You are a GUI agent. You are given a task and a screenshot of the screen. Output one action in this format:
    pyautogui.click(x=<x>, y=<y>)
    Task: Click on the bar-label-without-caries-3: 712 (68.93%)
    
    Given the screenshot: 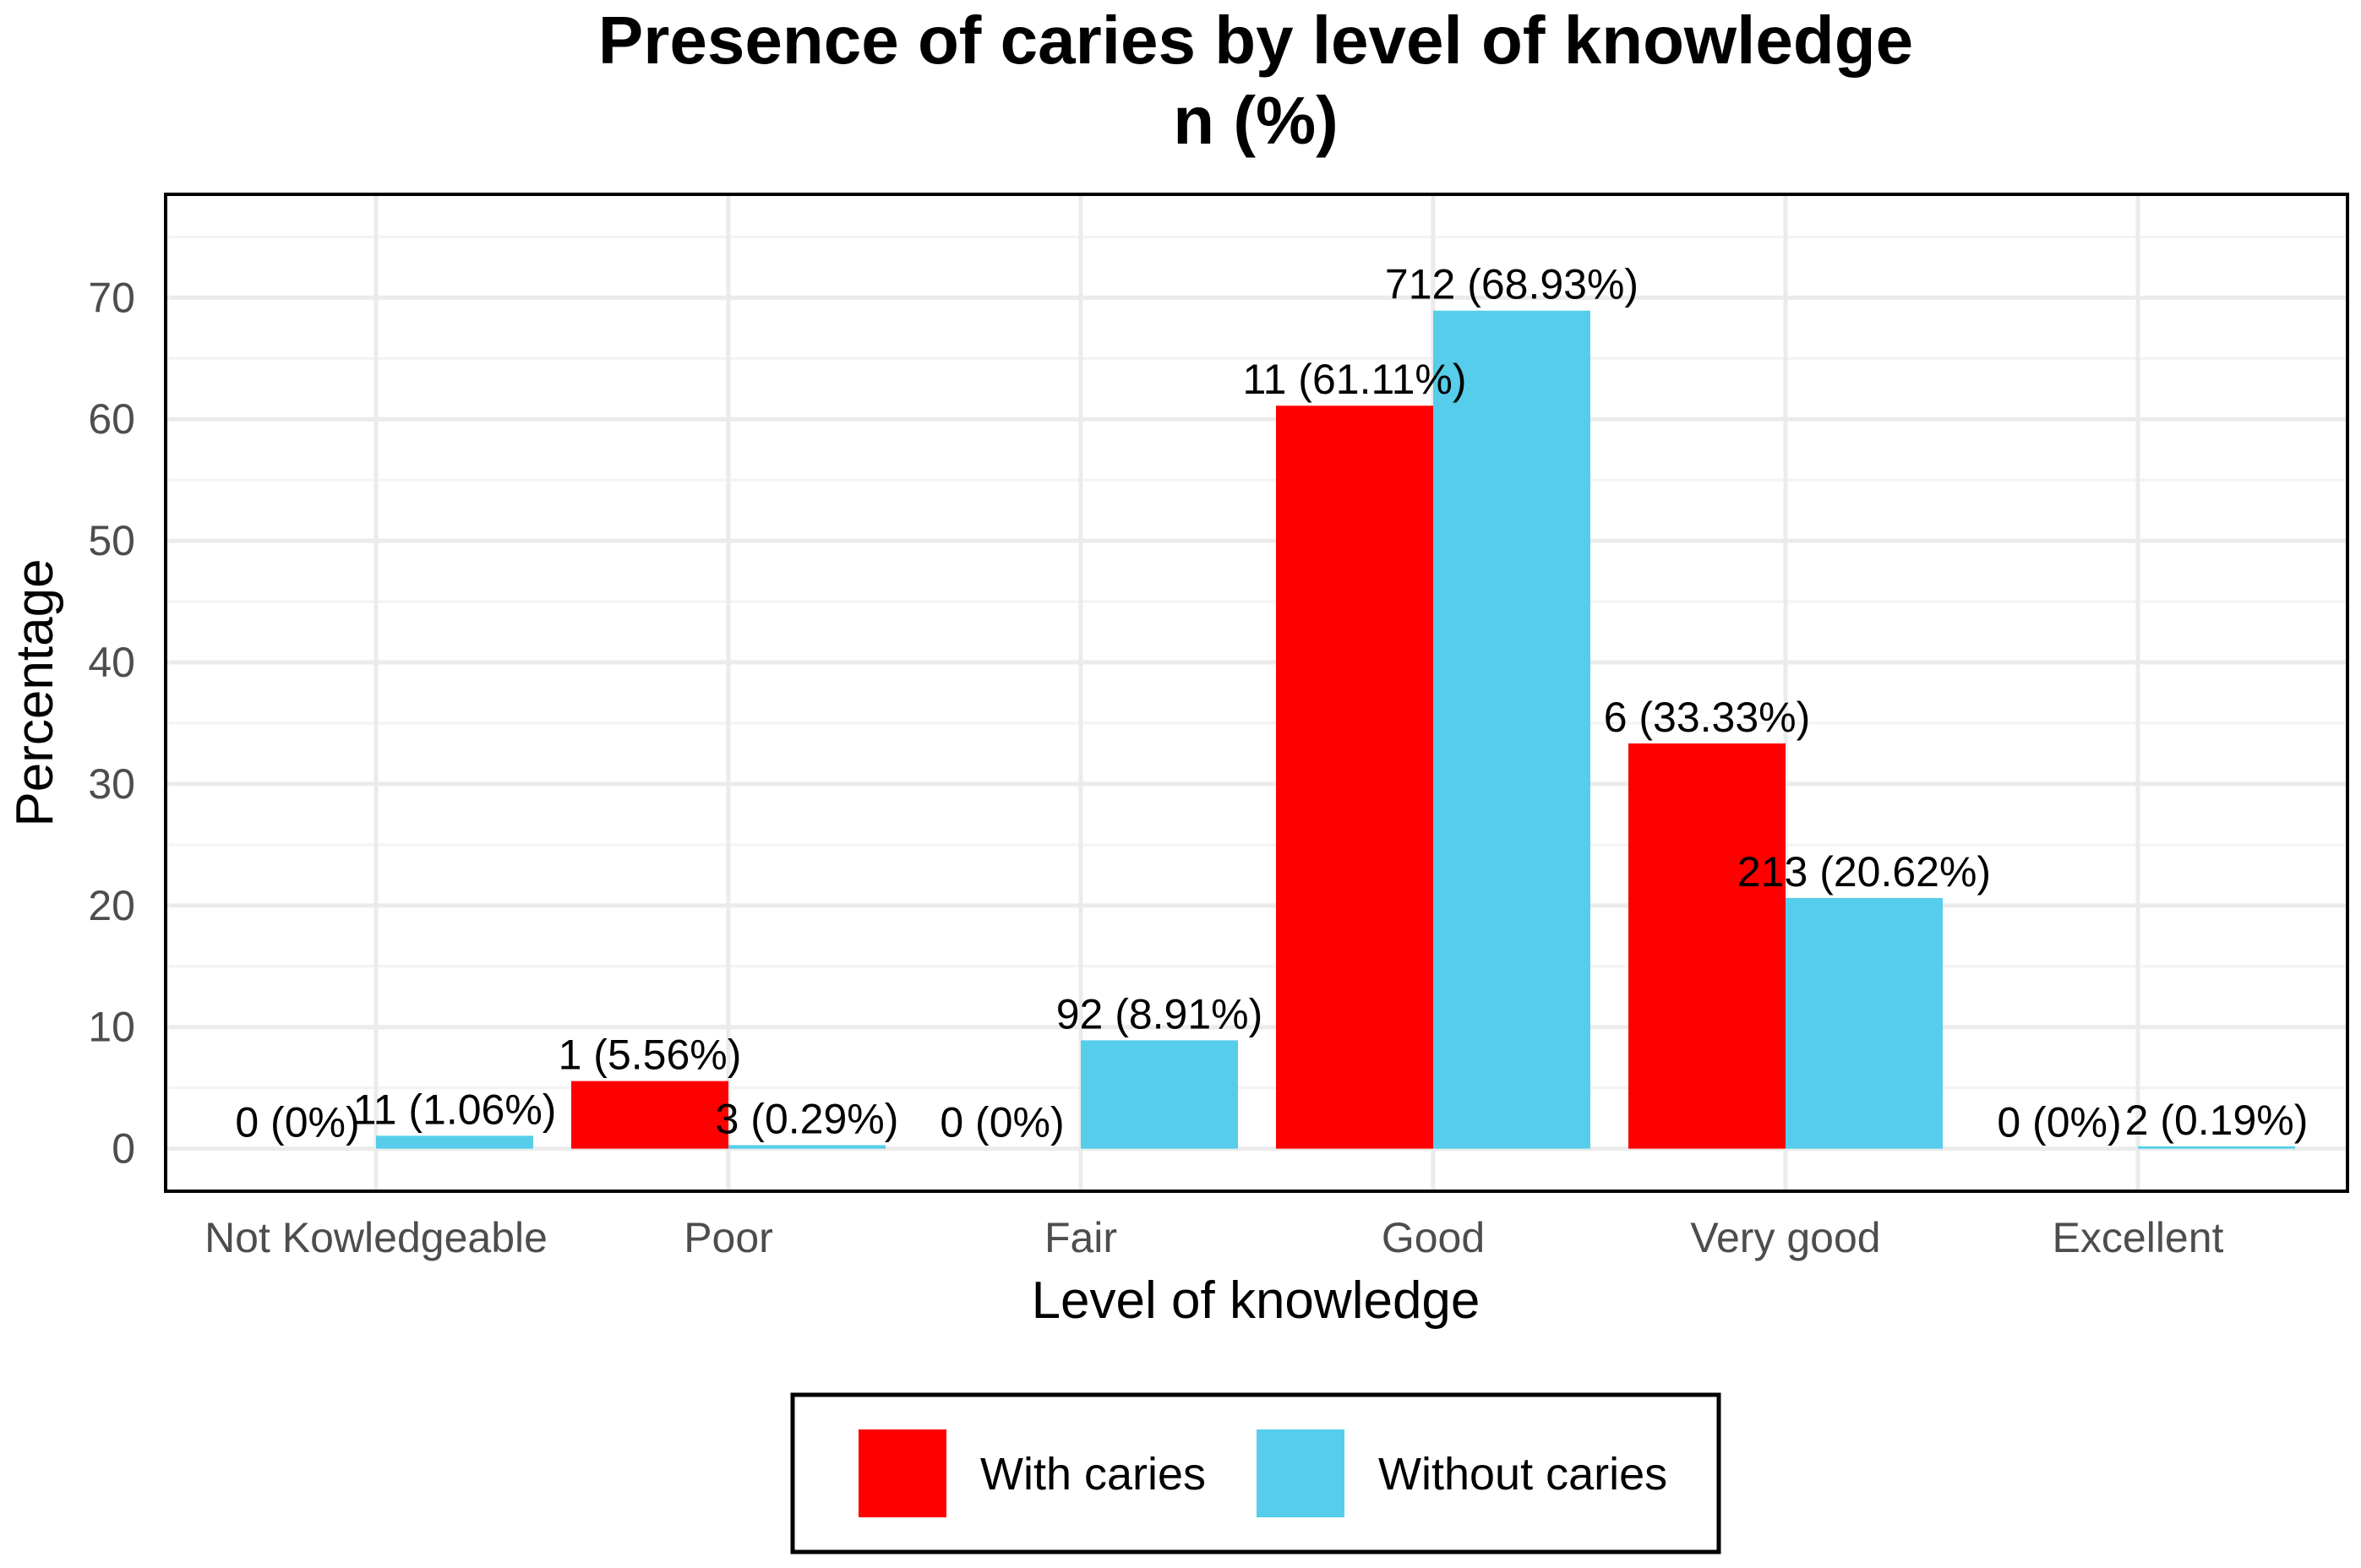 What is the action you would take?
    pyautogui.click(x=1512, y=284)
    